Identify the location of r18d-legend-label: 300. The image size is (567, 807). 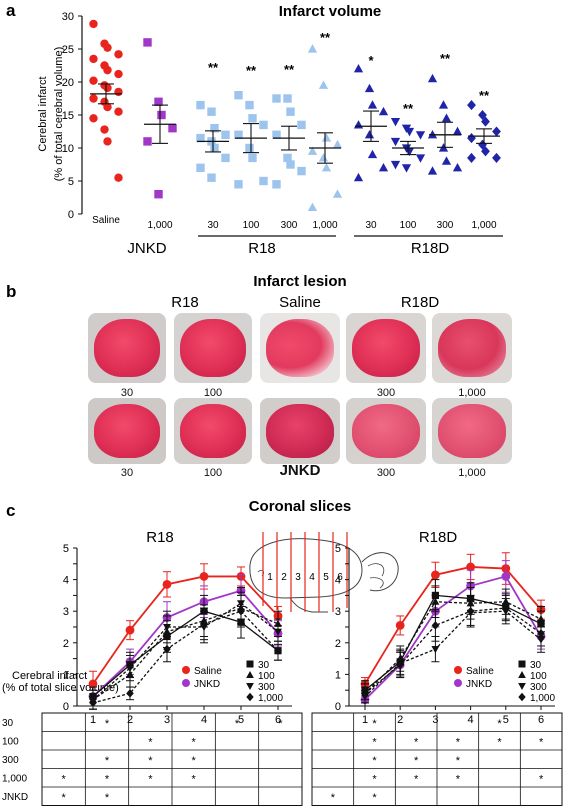
(538, 687).